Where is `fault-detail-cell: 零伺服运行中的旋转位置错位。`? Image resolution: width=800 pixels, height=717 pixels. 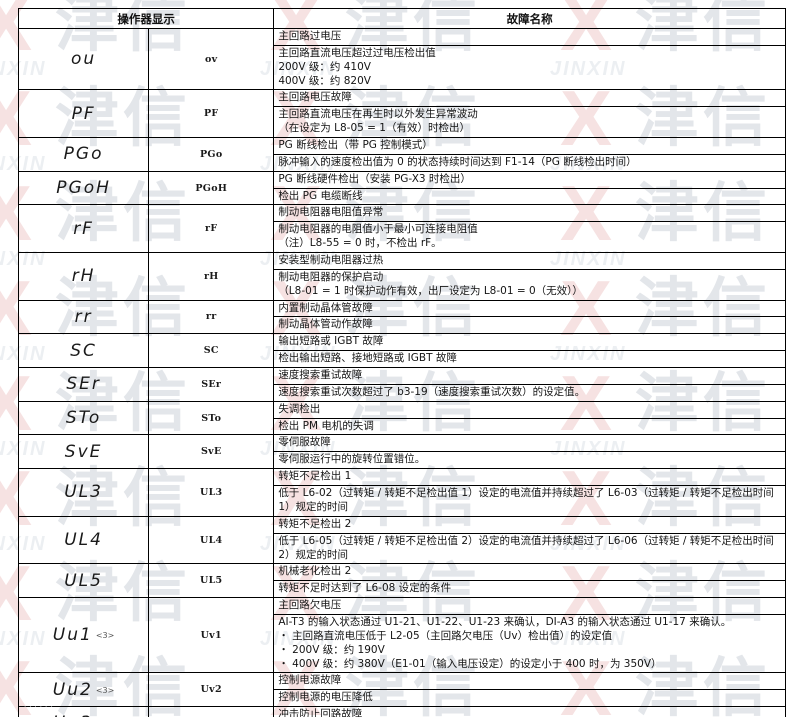
fault-detail-cell: 零伺服运行中的旋转位置错位。 is located at coordinates (529, 460).